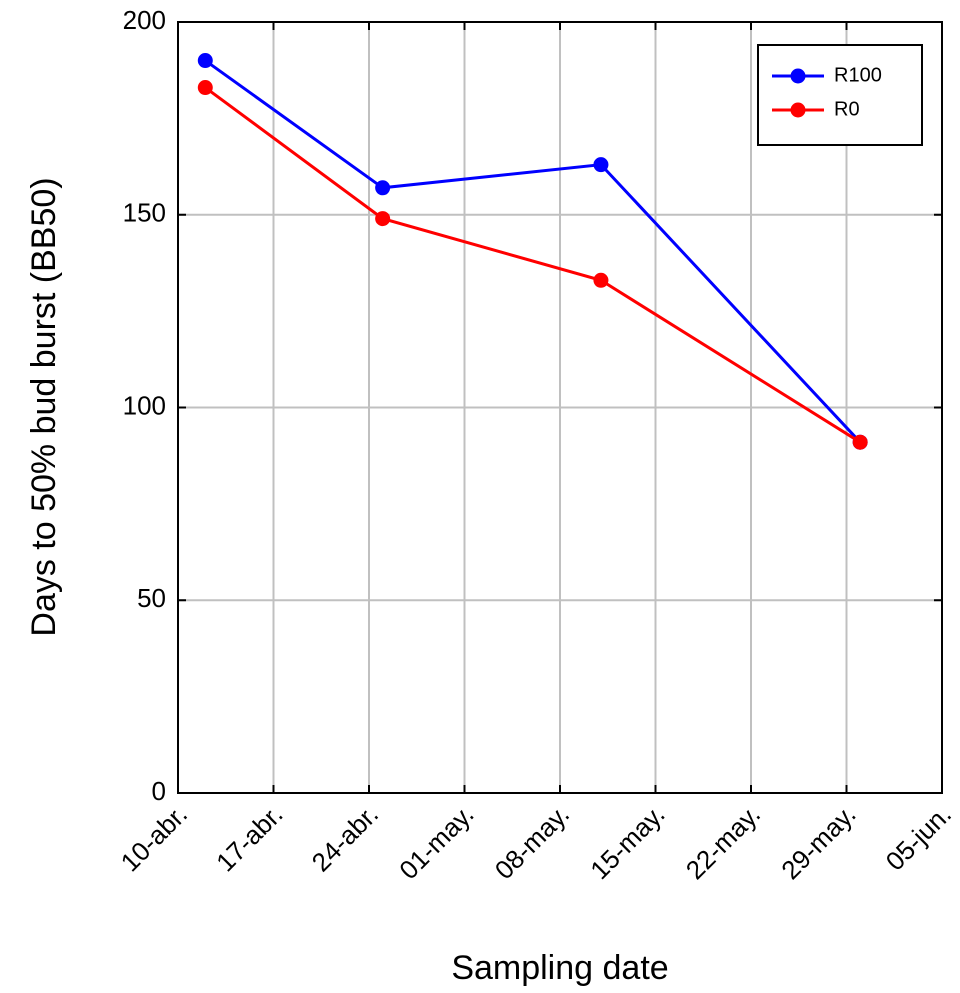 Image resolution: width=960 pixels, height=993 pixels. Describe the element at coordinates (144, 20) in the screenshot. I see `y-tick-label: 200` at that location.